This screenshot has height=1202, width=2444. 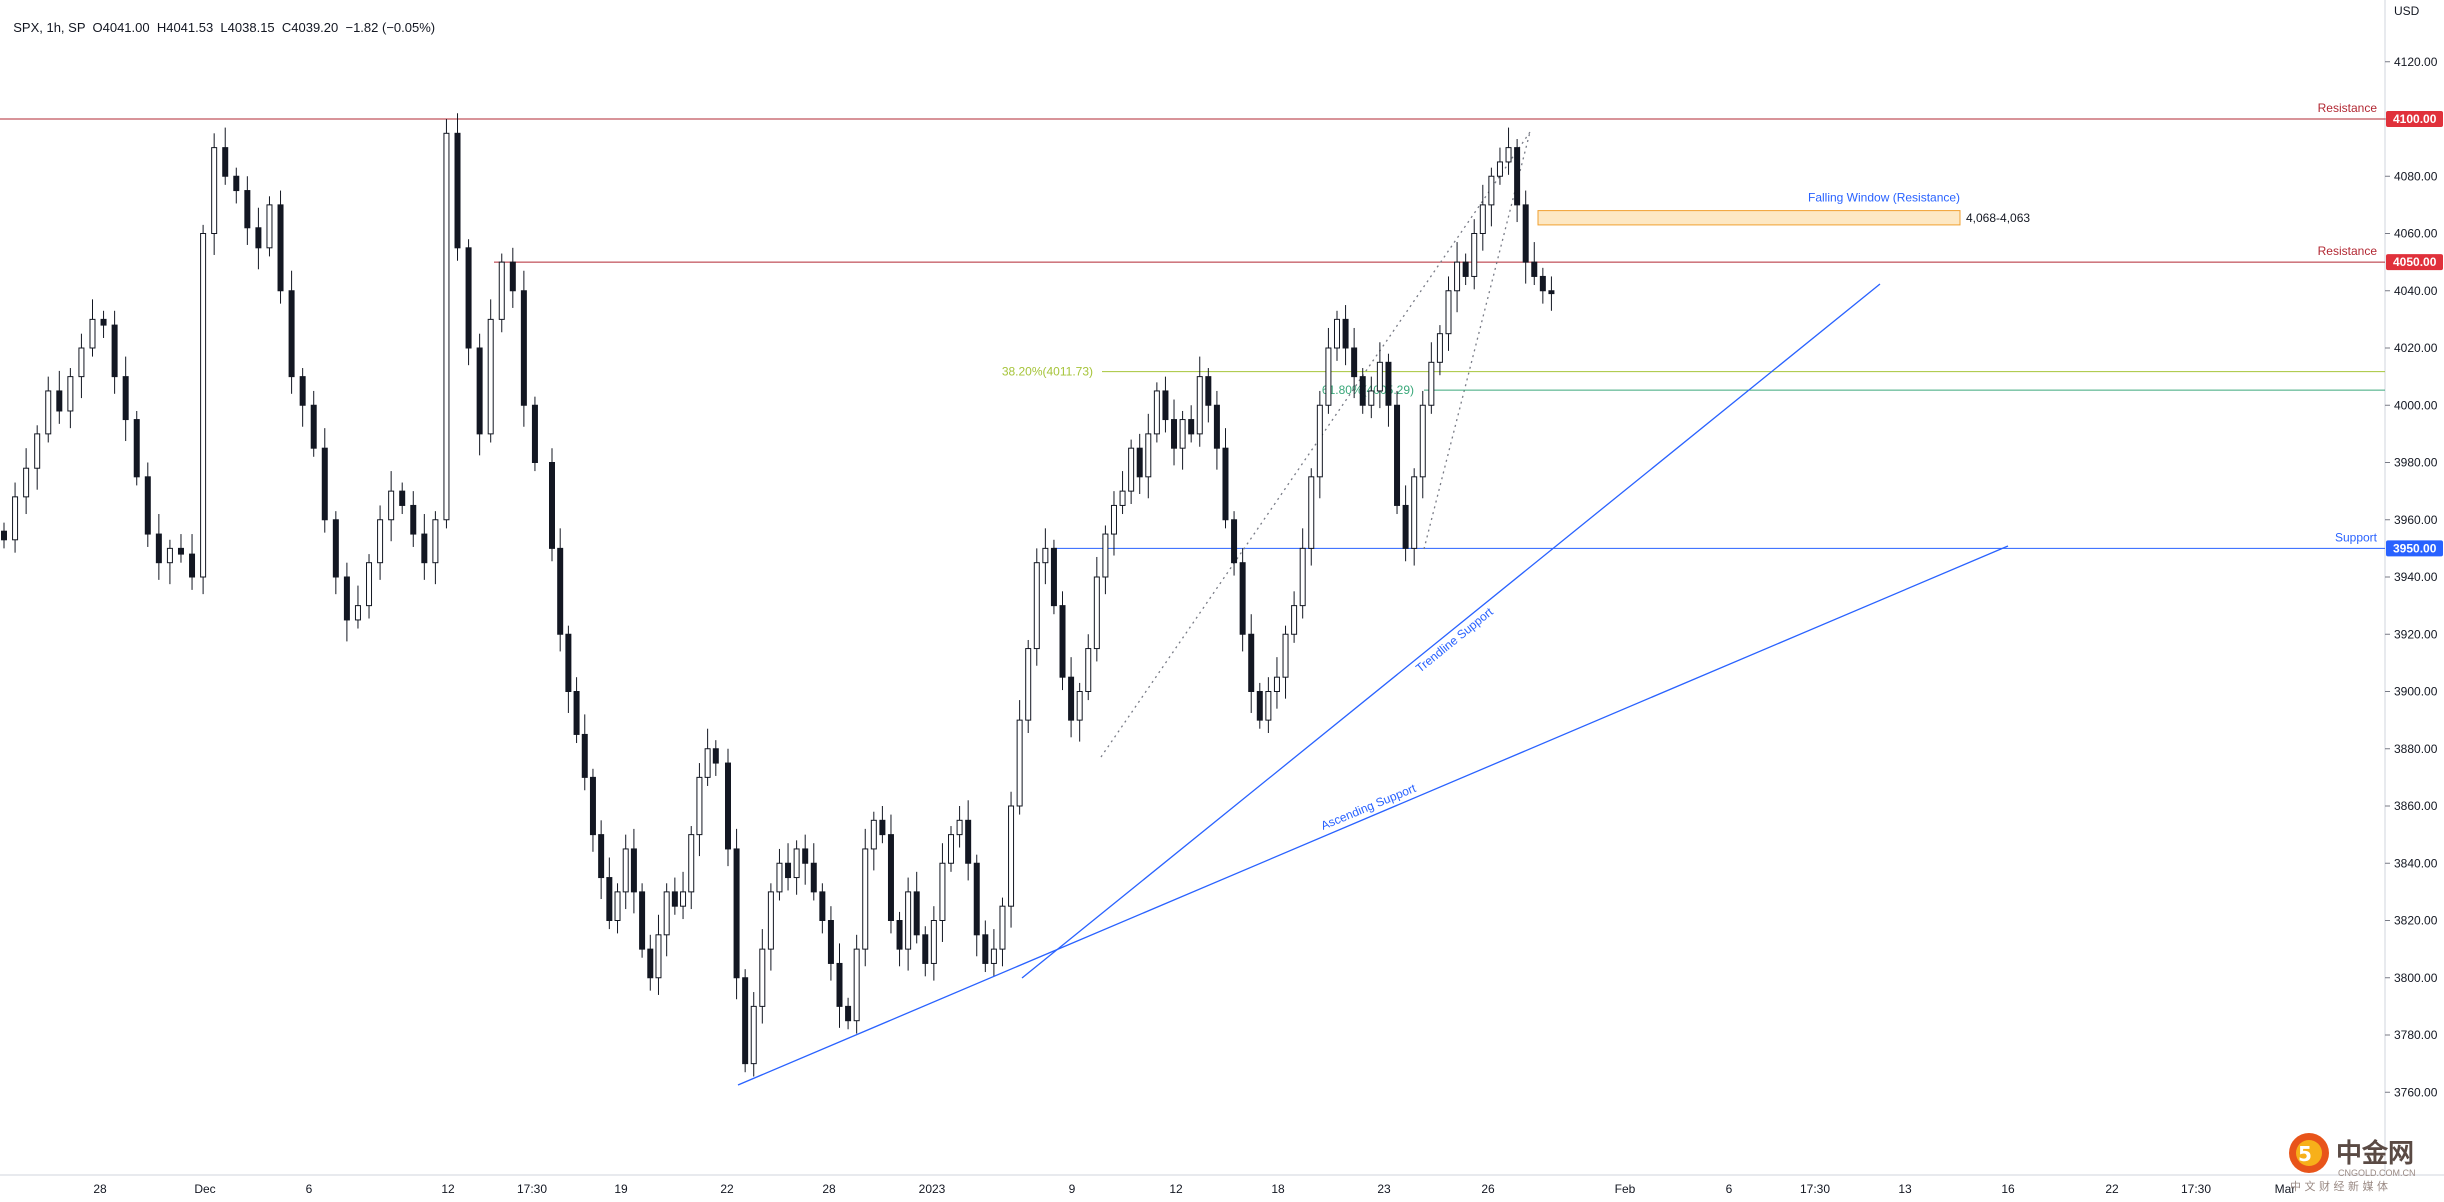 What do you see at coordinates (2416, 405) in the screenshot?
I see `y-tick-label: 4000.00` at bounding box center [2416, 405].